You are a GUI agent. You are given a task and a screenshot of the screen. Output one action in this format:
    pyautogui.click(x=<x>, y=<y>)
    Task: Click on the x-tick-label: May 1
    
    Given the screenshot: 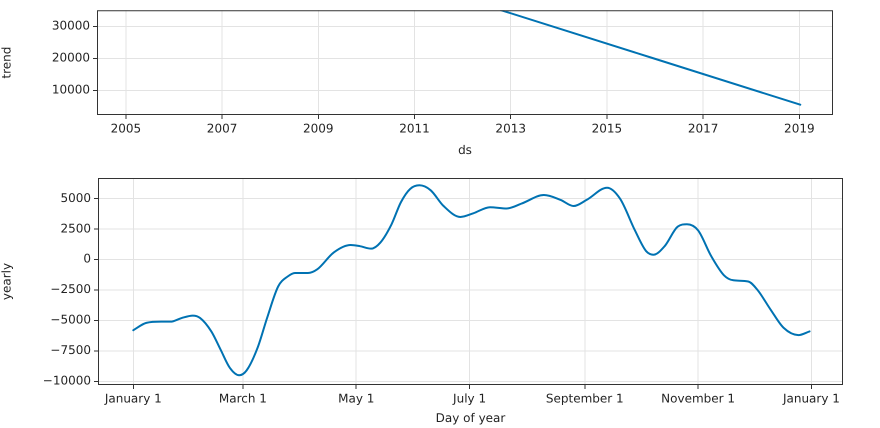 What is the action you would take?
    pyautogui.click(x=356, y=398)
    